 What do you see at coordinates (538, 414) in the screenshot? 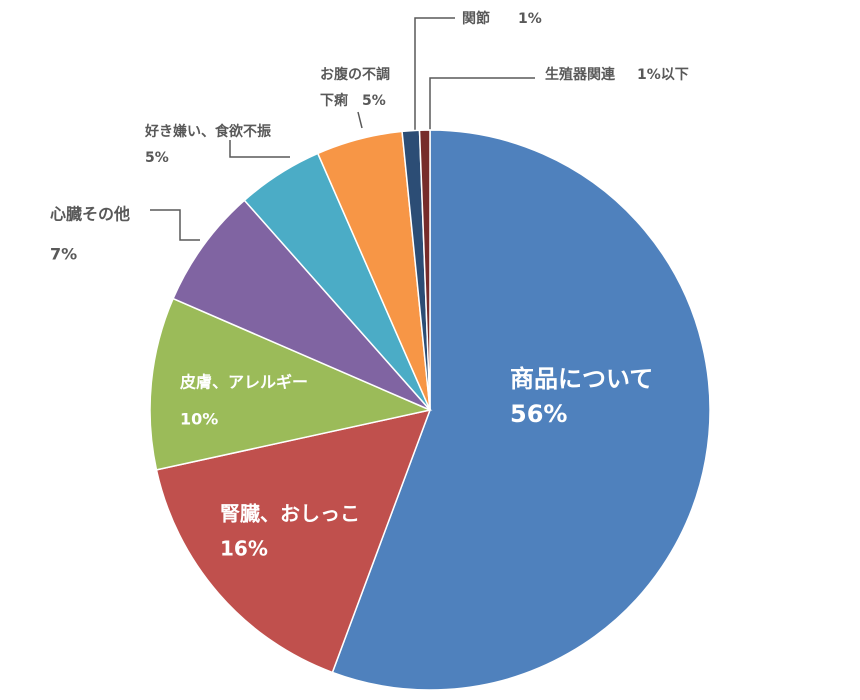
I see `value-label: 56%` at bounding box center [538, 414].